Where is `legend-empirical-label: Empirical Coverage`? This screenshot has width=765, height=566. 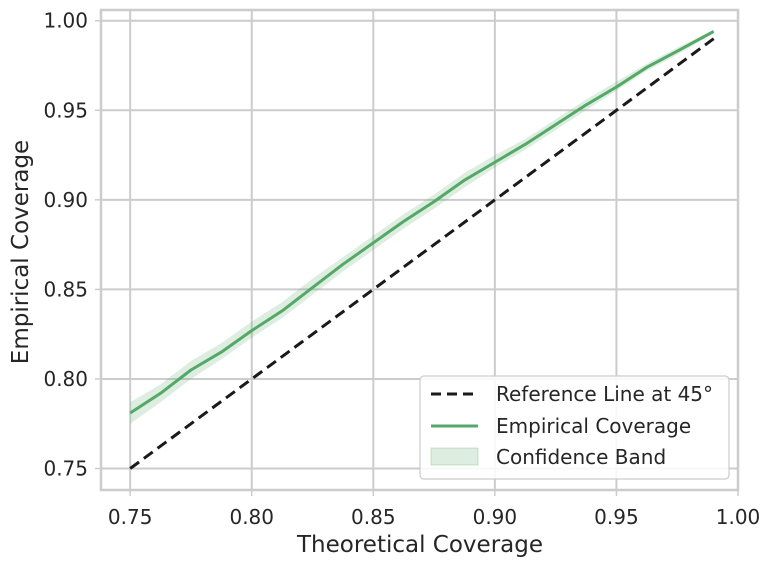 legend-empirical-label: Empirical Coverage is located at coordinates (593, 426).